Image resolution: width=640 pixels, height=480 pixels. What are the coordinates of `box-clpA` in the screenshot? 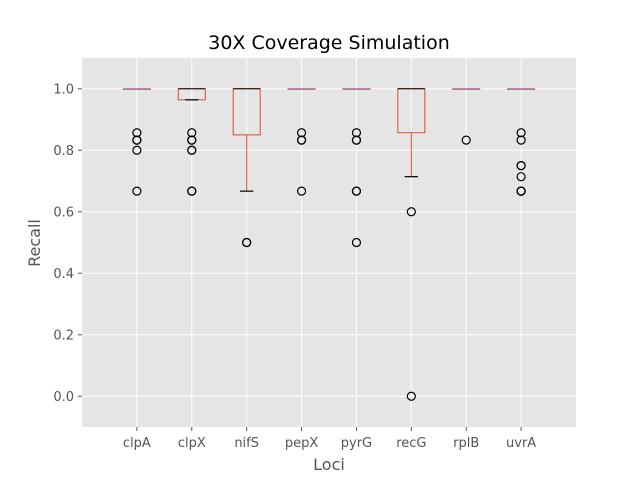 It's located at (136, 142).